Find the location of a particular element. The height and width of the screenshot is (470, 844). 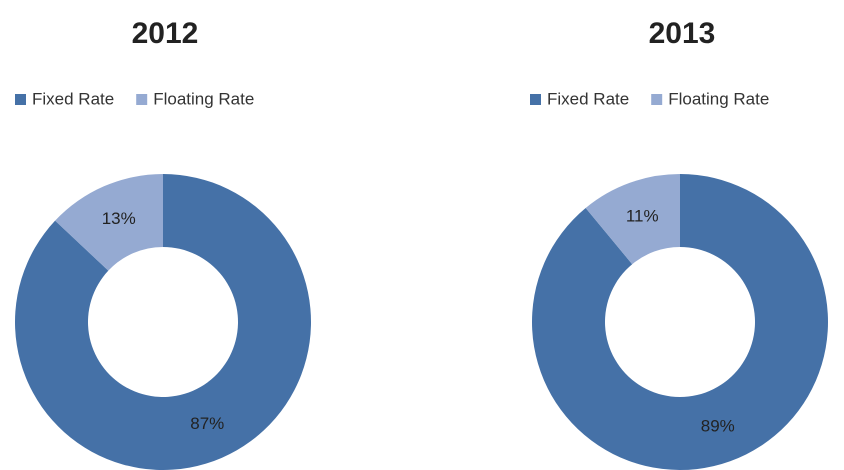

chart-title: 2012 is located at coordinates (165, 33).